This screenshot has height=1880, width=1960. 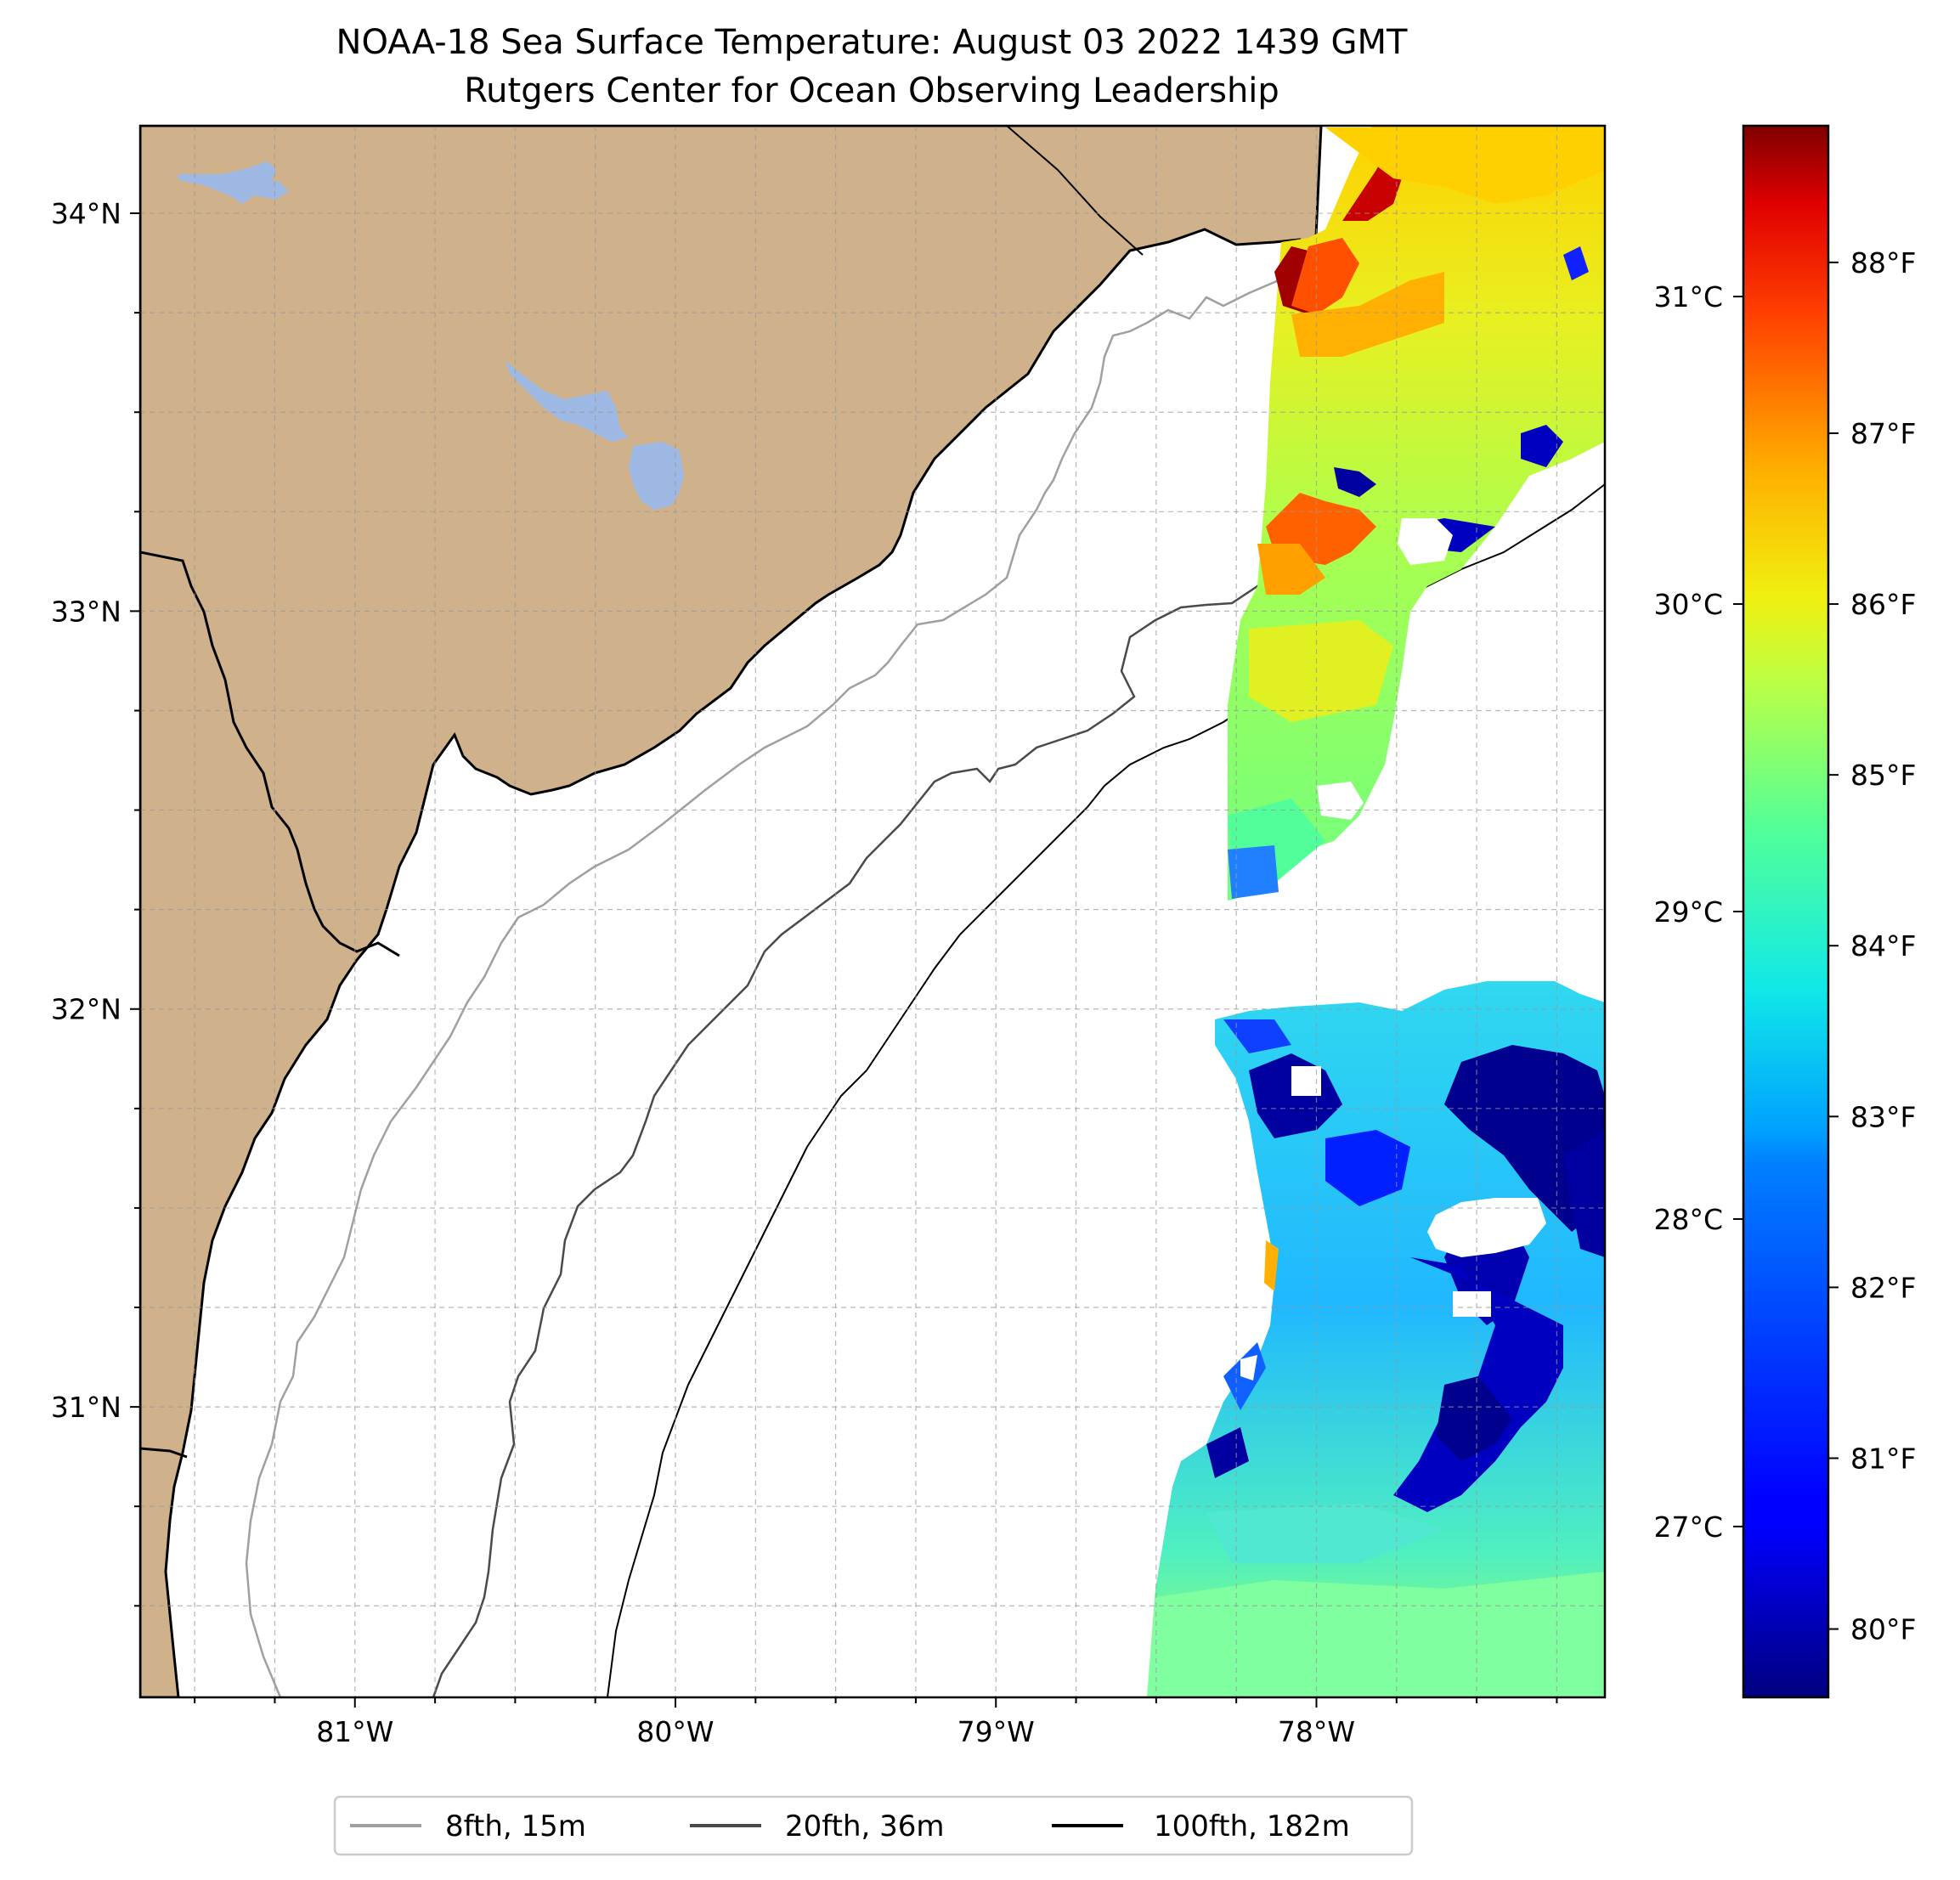 What do you see at coordinates (1883, 434) in the screenshot?
I see `cbar-f-label: 87°F` at bounding box center [1883, 434].